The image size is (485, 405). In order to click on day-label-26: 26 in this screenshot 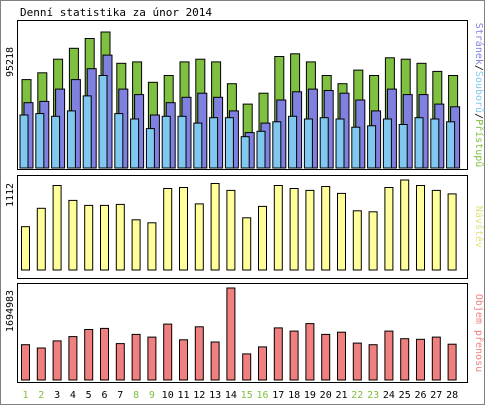, I will do `click(420, 395)`.